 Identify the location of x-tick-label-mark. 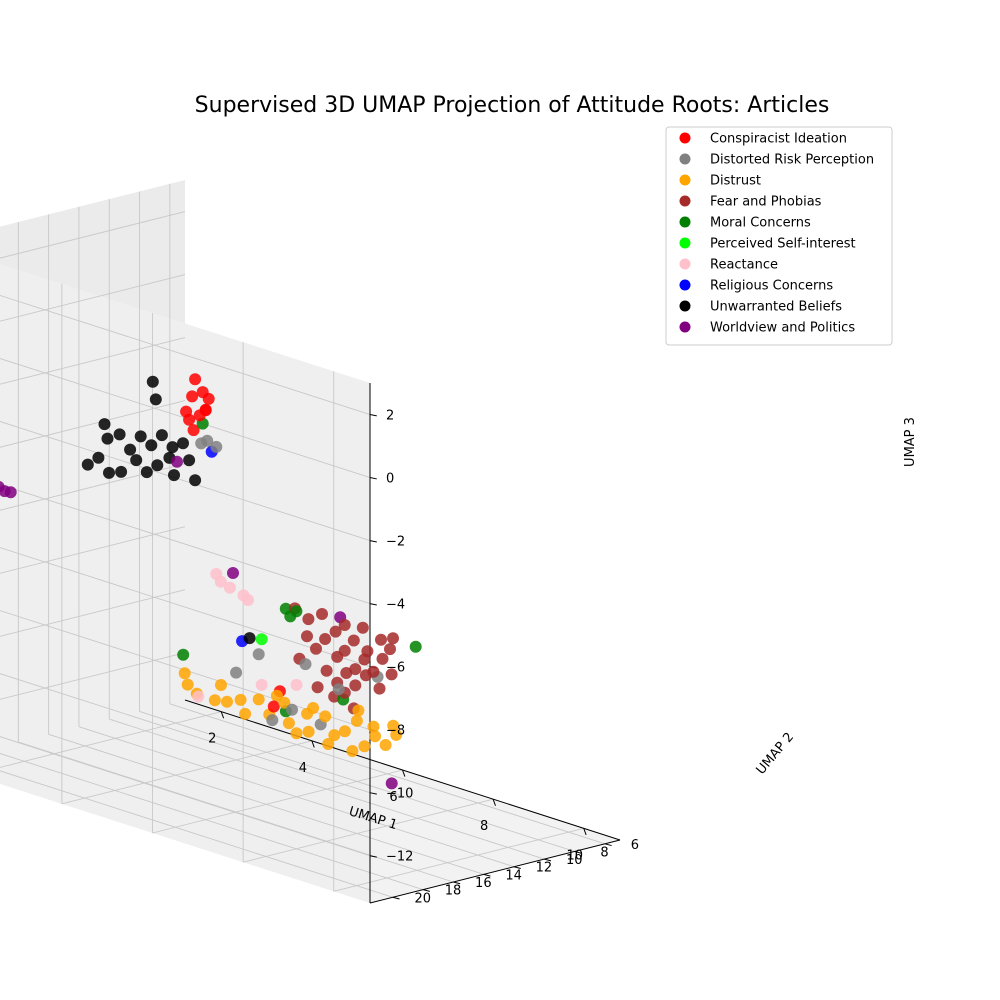
(494, 802).